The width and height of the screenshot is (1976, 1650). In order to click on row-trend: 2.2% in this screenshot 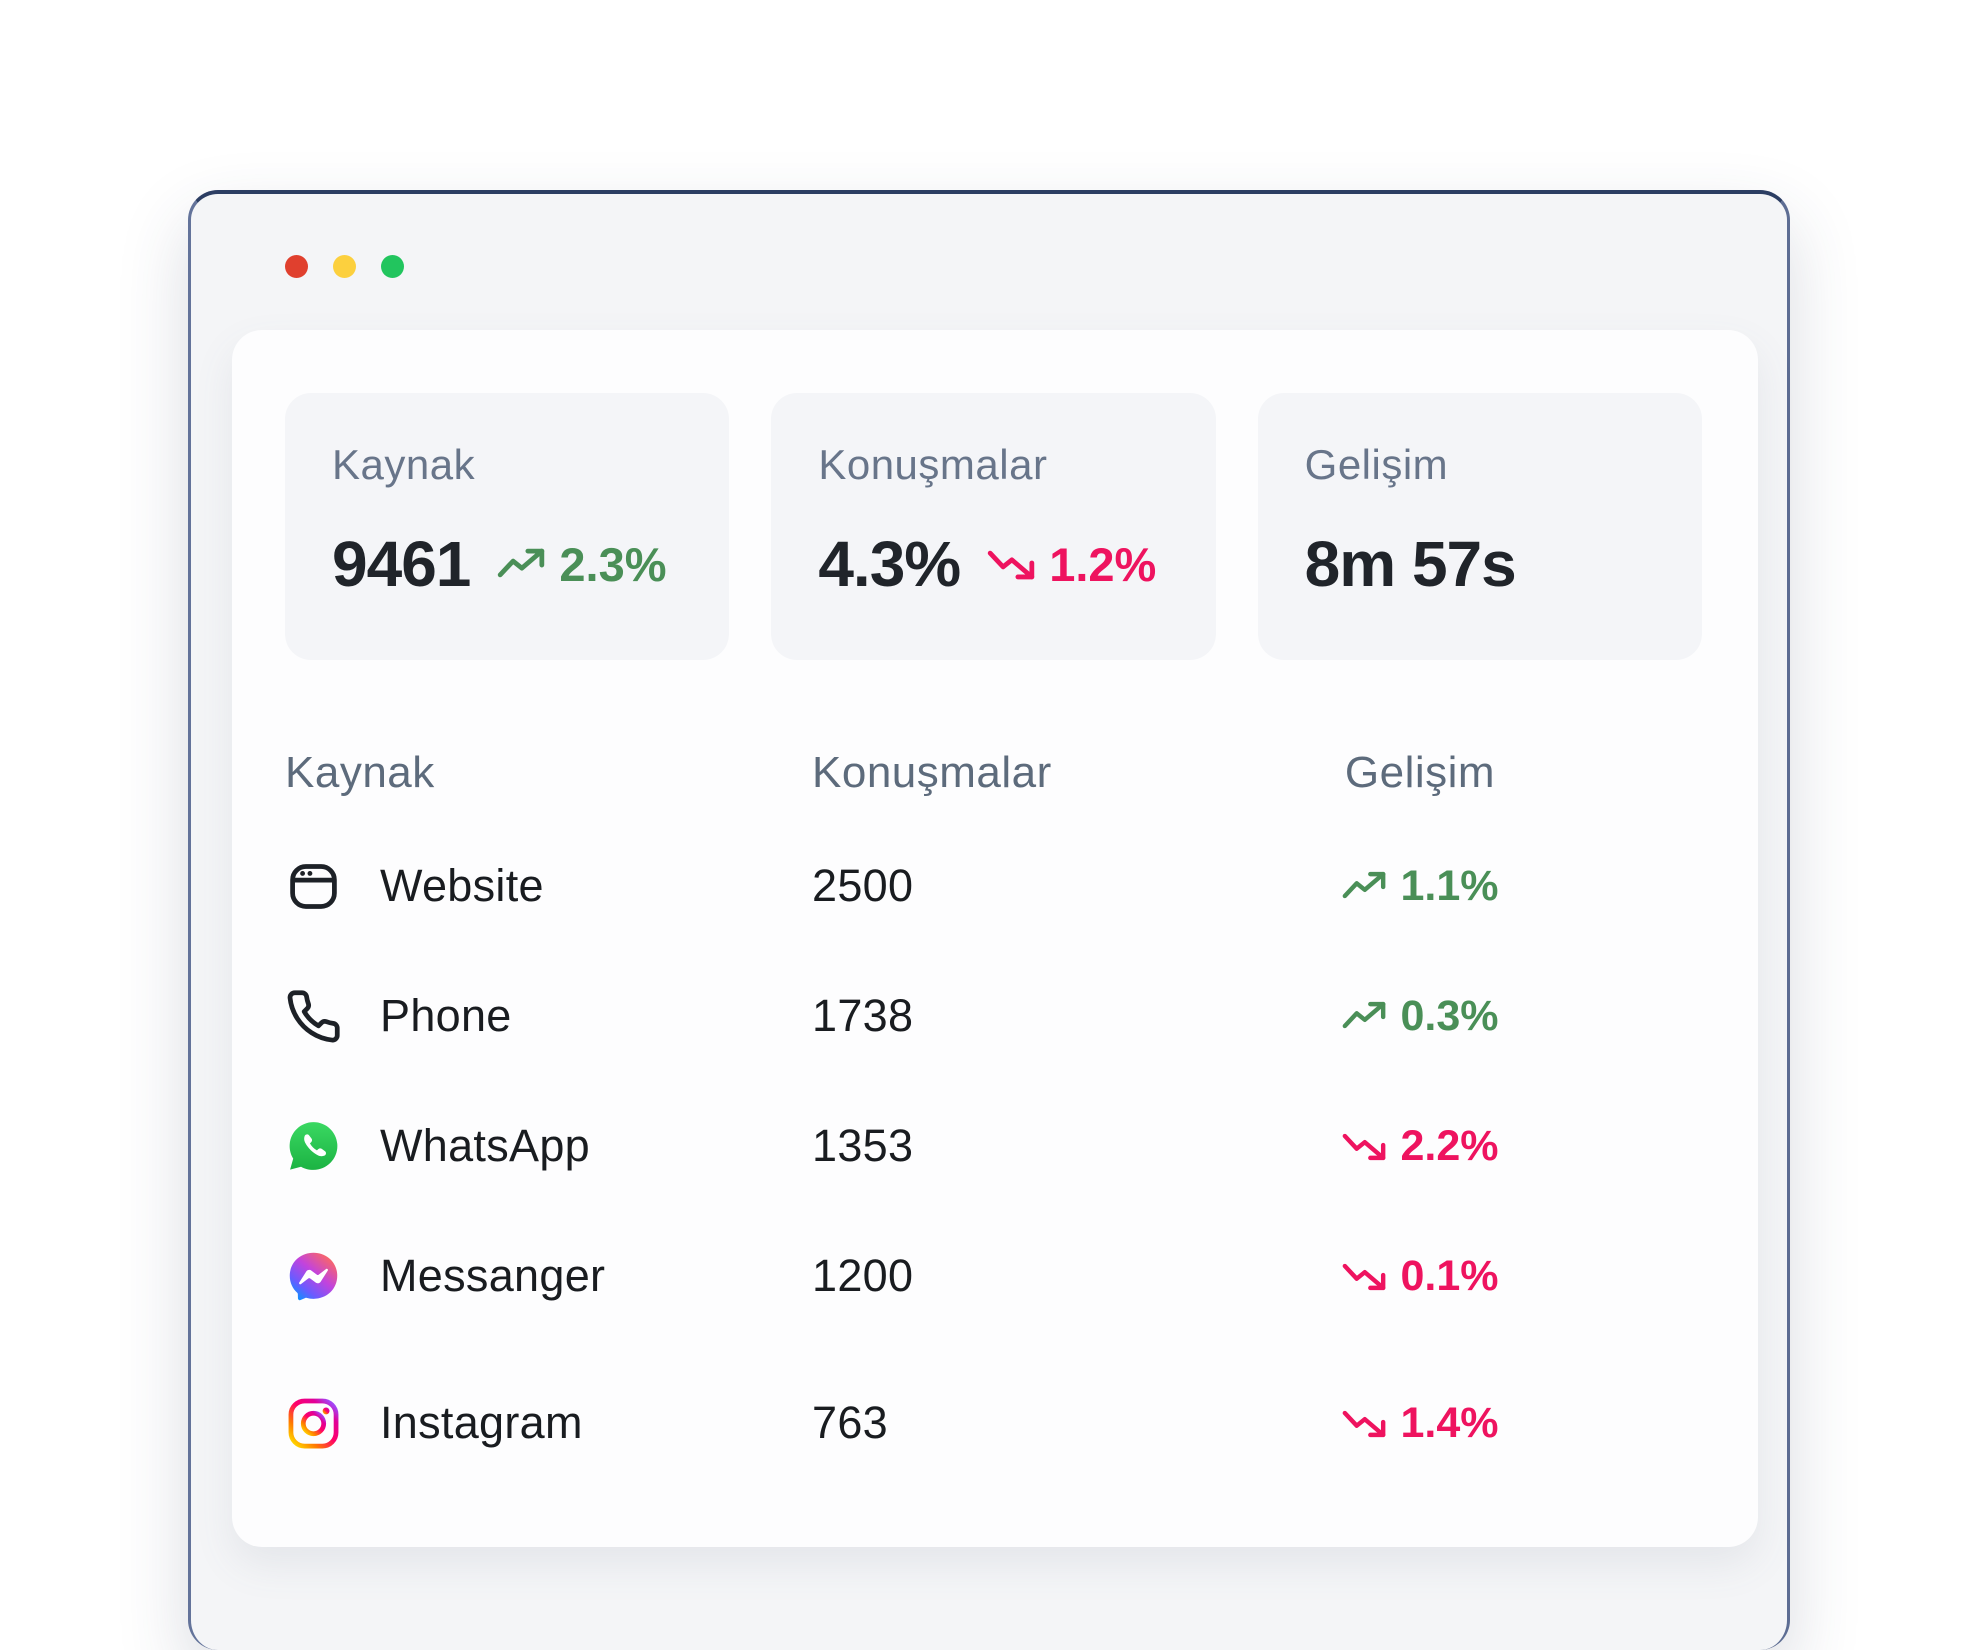, I will do `click(1420, 1146)`.